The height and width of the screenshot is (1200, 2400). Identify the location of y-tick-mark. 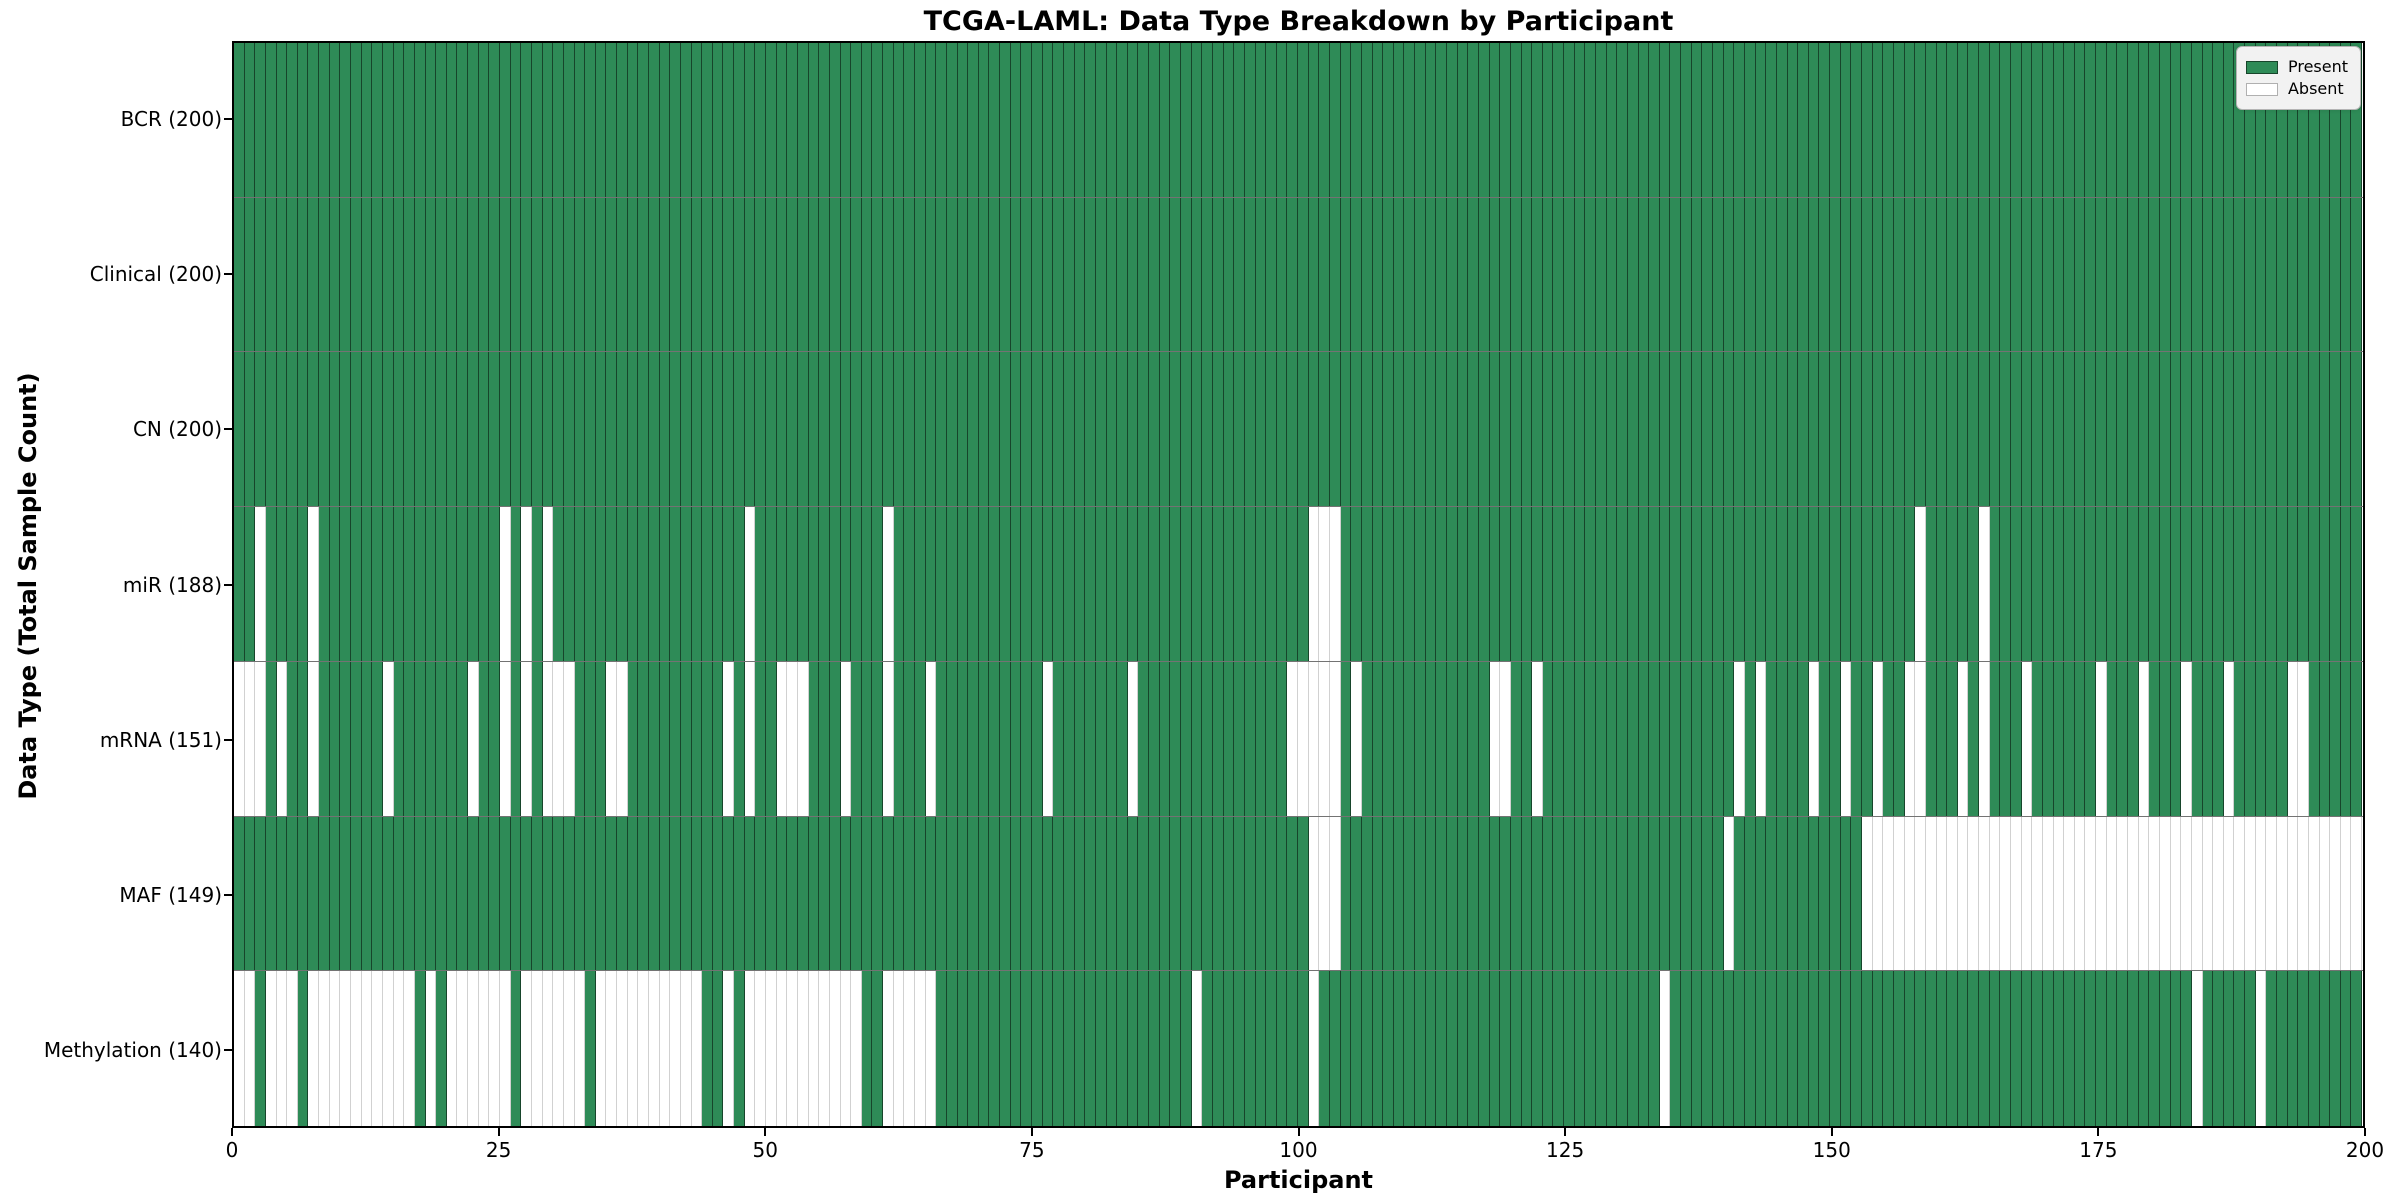
(228, 273).